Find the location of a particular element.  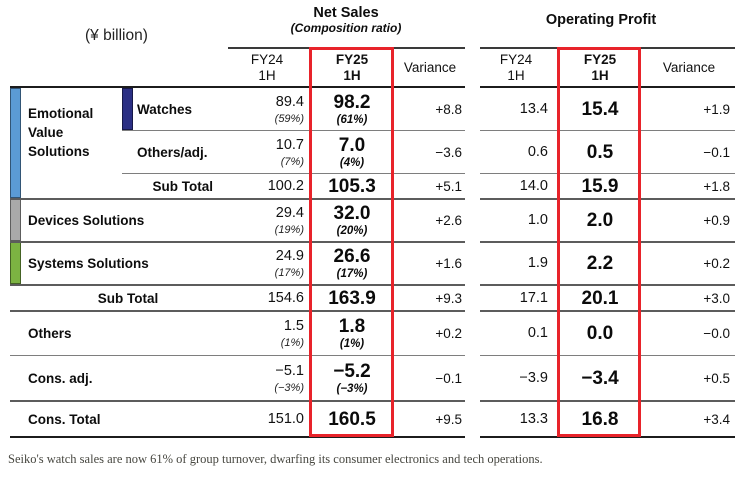

value: 13.3 is located at coordinates (533, 418).